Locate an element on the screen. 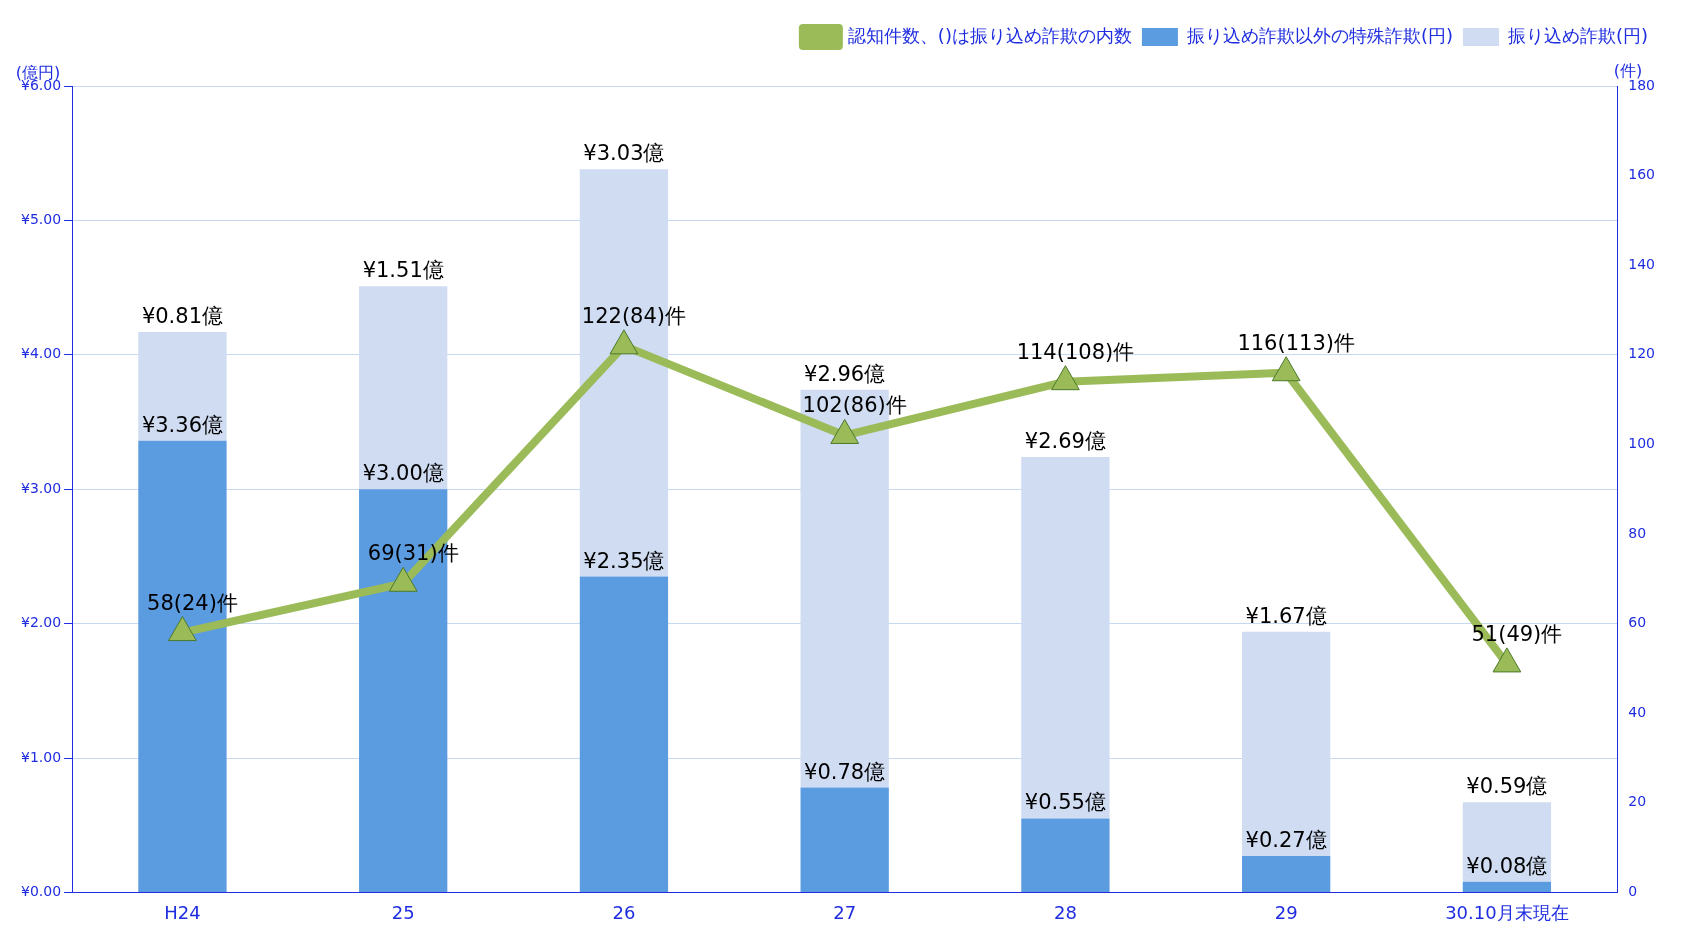 The width and height of the screenshot is (1682, 946). data-label: ¥1.51億 is located at coordinates (403, 270).